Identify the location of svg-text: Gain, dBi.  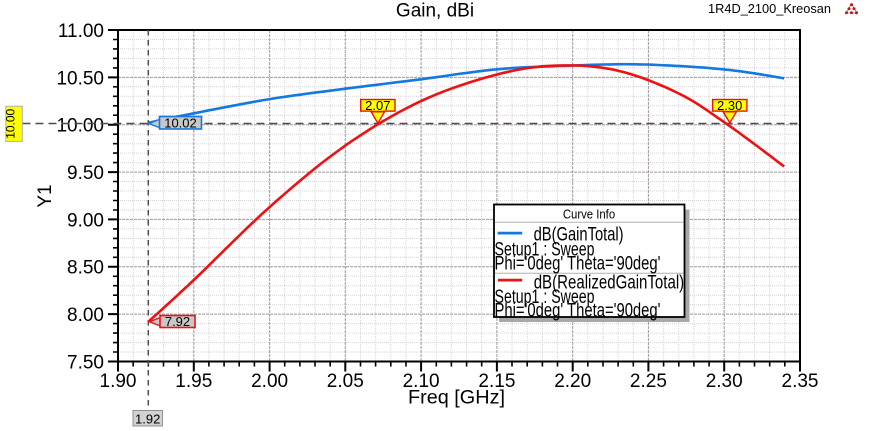
(435, 10).